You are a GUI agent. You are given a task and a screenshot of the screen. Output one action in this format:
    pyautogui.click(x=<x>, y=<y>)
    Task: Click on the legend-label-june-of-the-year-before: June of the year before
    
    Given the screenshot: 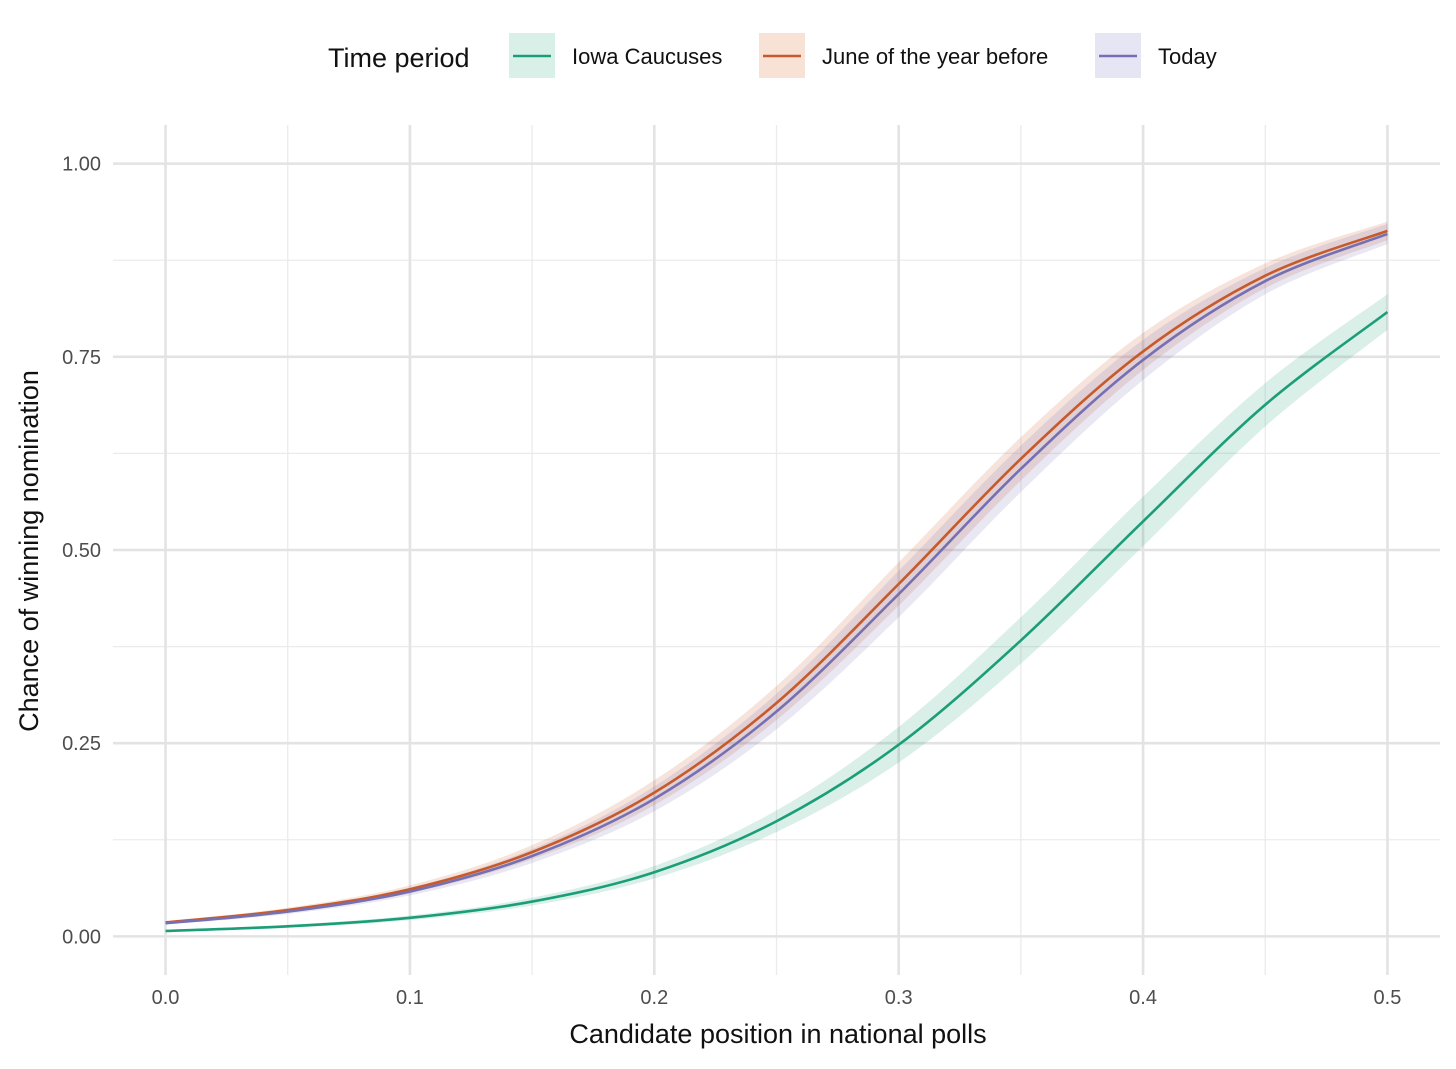 What is the action you would take?
    pyautogui.click(x=935, y=56)
    